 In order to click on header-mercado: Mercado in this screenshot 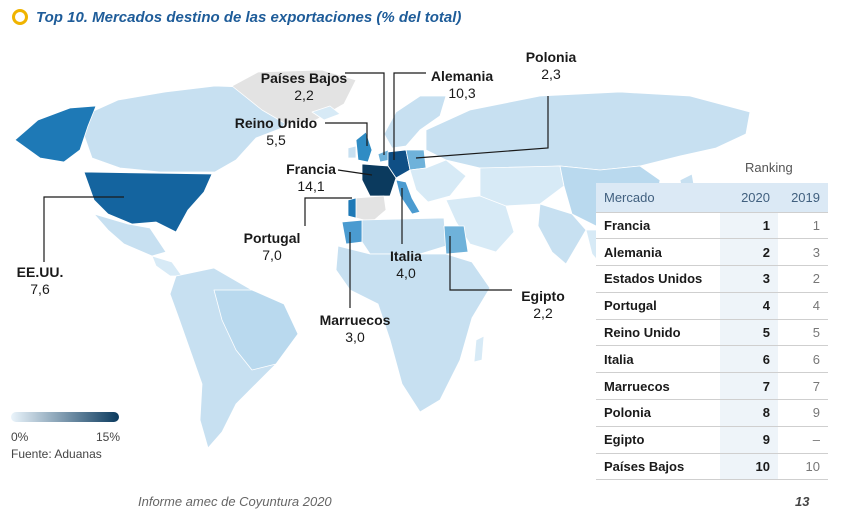, I will do `click(658, 197)`.